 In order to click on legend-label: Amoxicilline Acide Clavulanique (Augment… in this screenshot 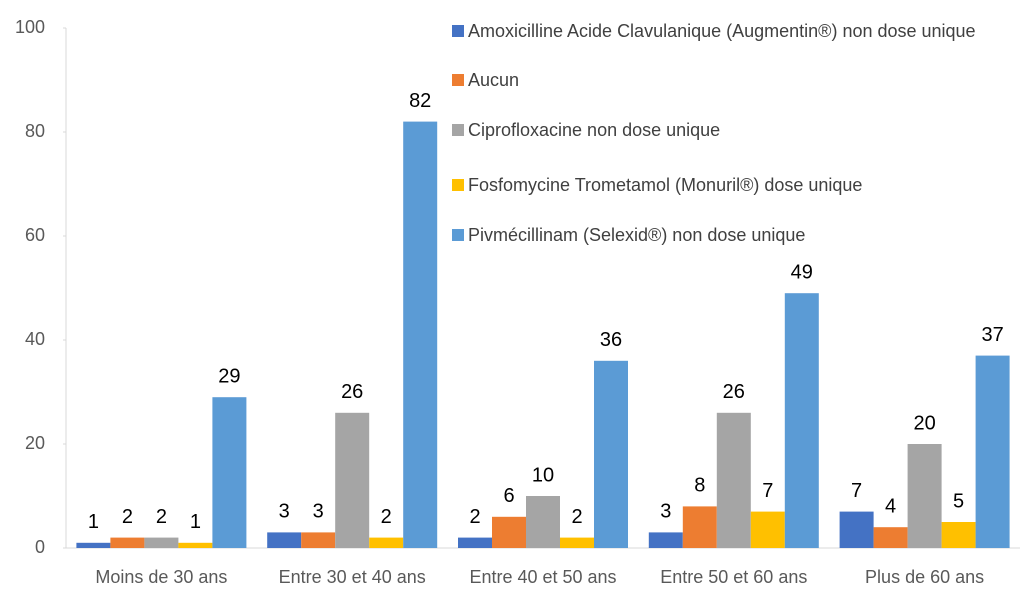, I will do `click(722, 31)`.